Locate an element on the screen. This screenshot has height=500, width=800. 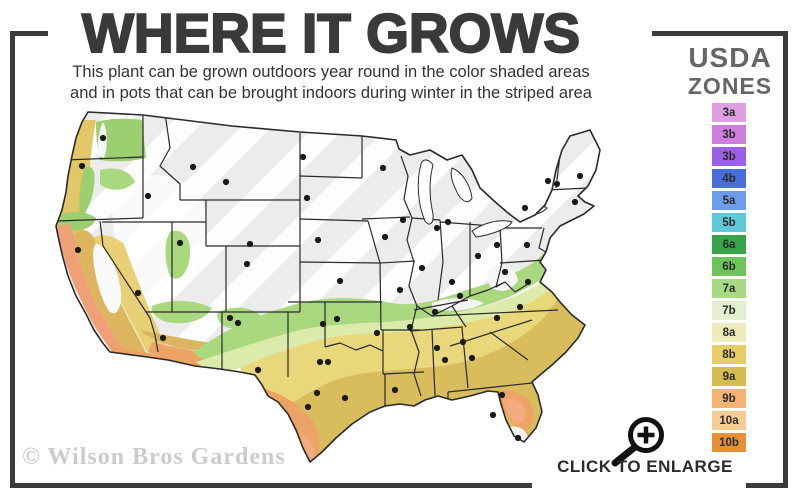
legend-title: USDA ZONES is located at coordinates (730, 71).